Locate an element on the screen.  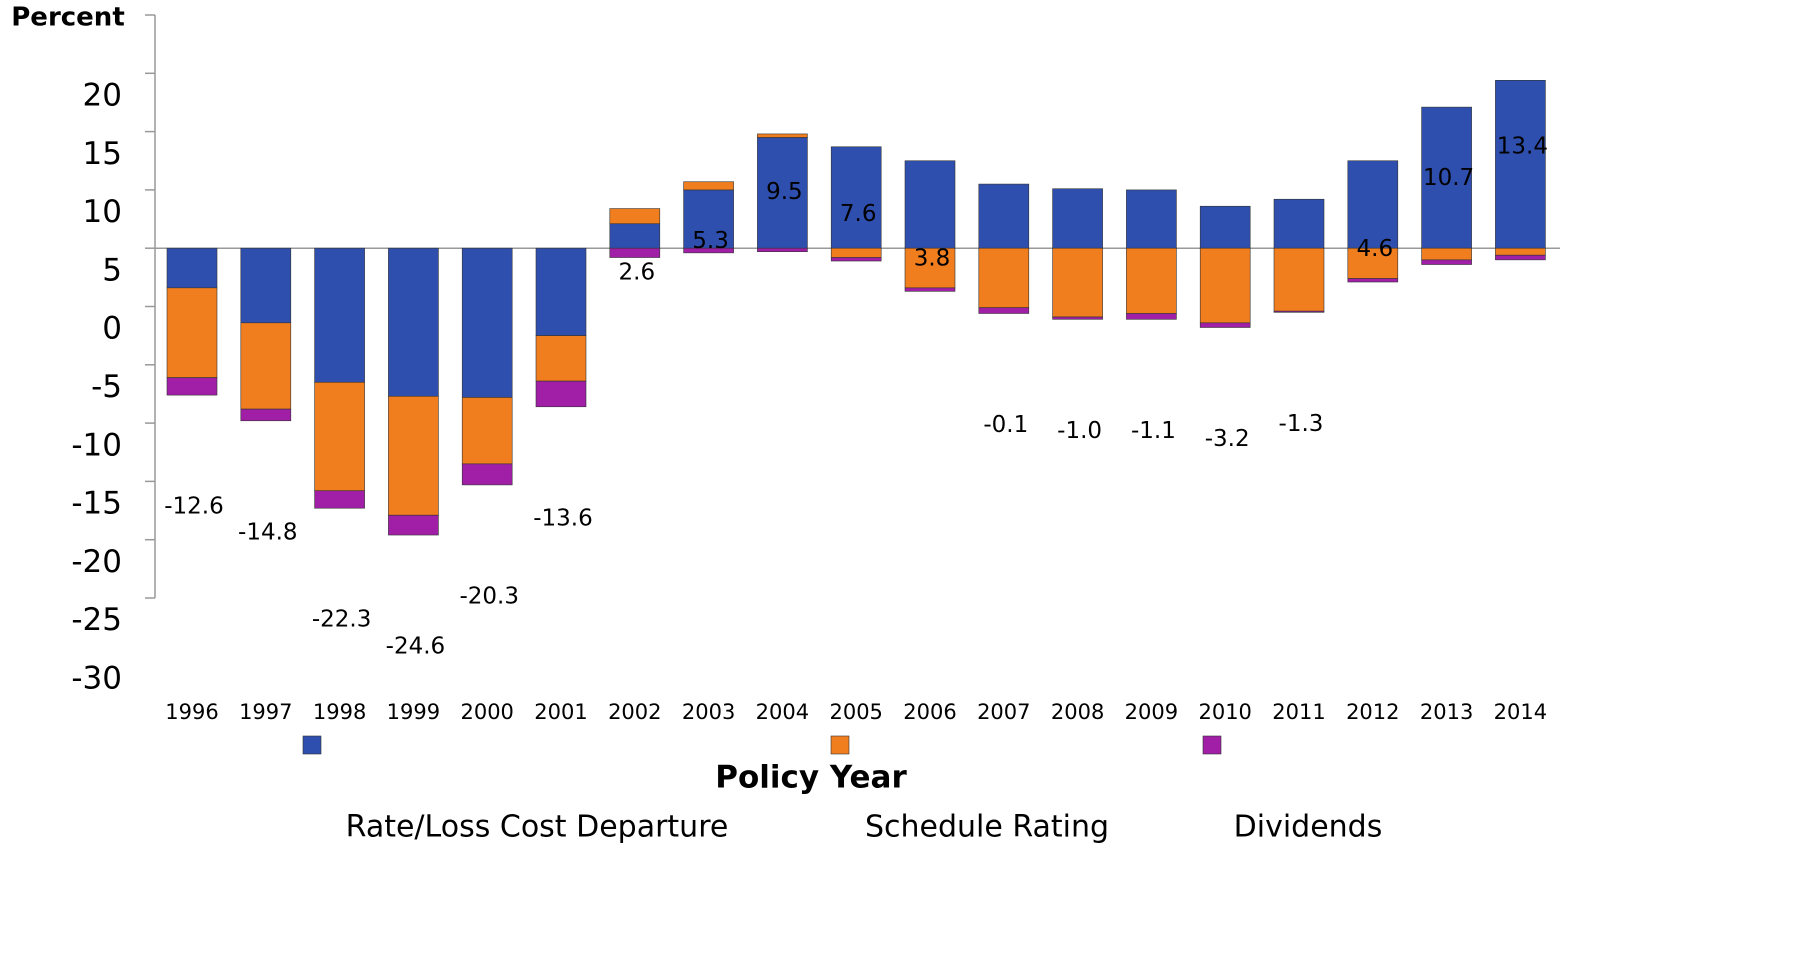
value-label: 5.3 is located at coordinates (710, 241).